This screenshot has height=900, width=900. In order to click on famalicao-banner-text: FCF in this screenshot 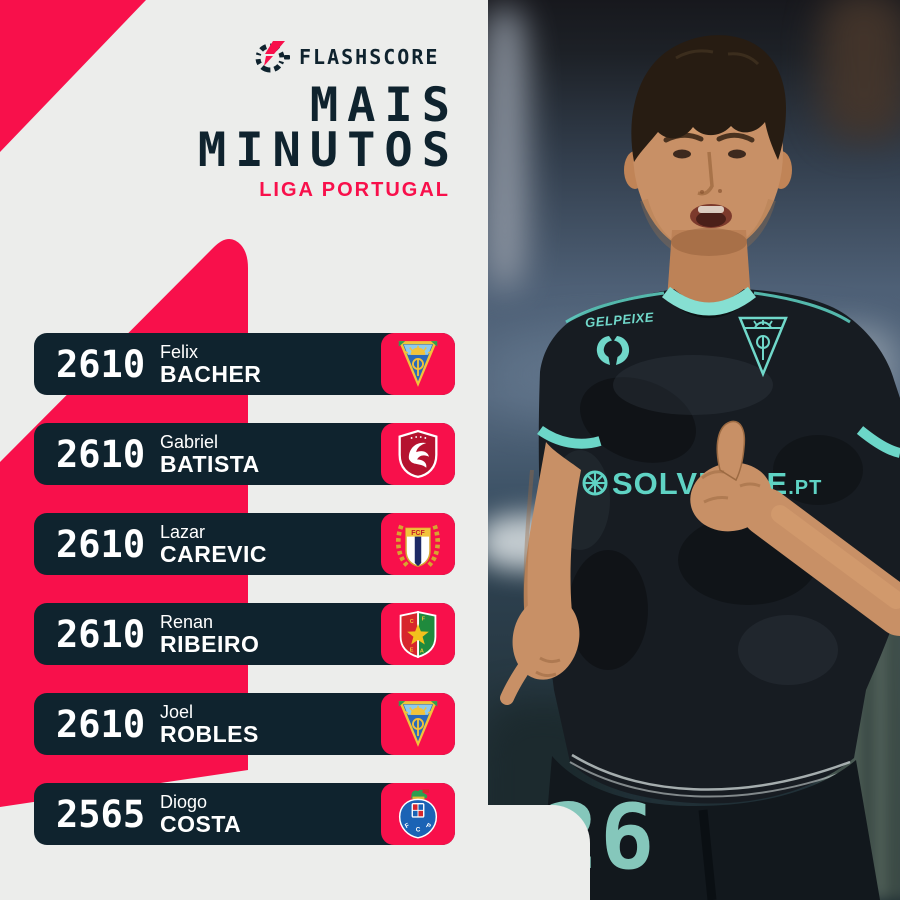, I will do `click(417, 533)`.